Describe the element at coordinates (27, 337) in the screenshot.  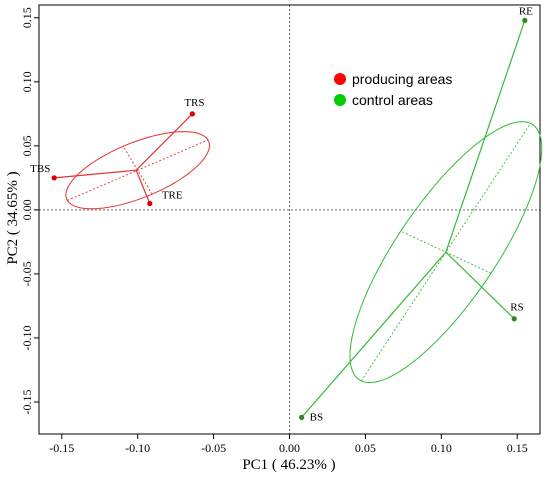
I see `y-tick-label: -0.10` at that location.